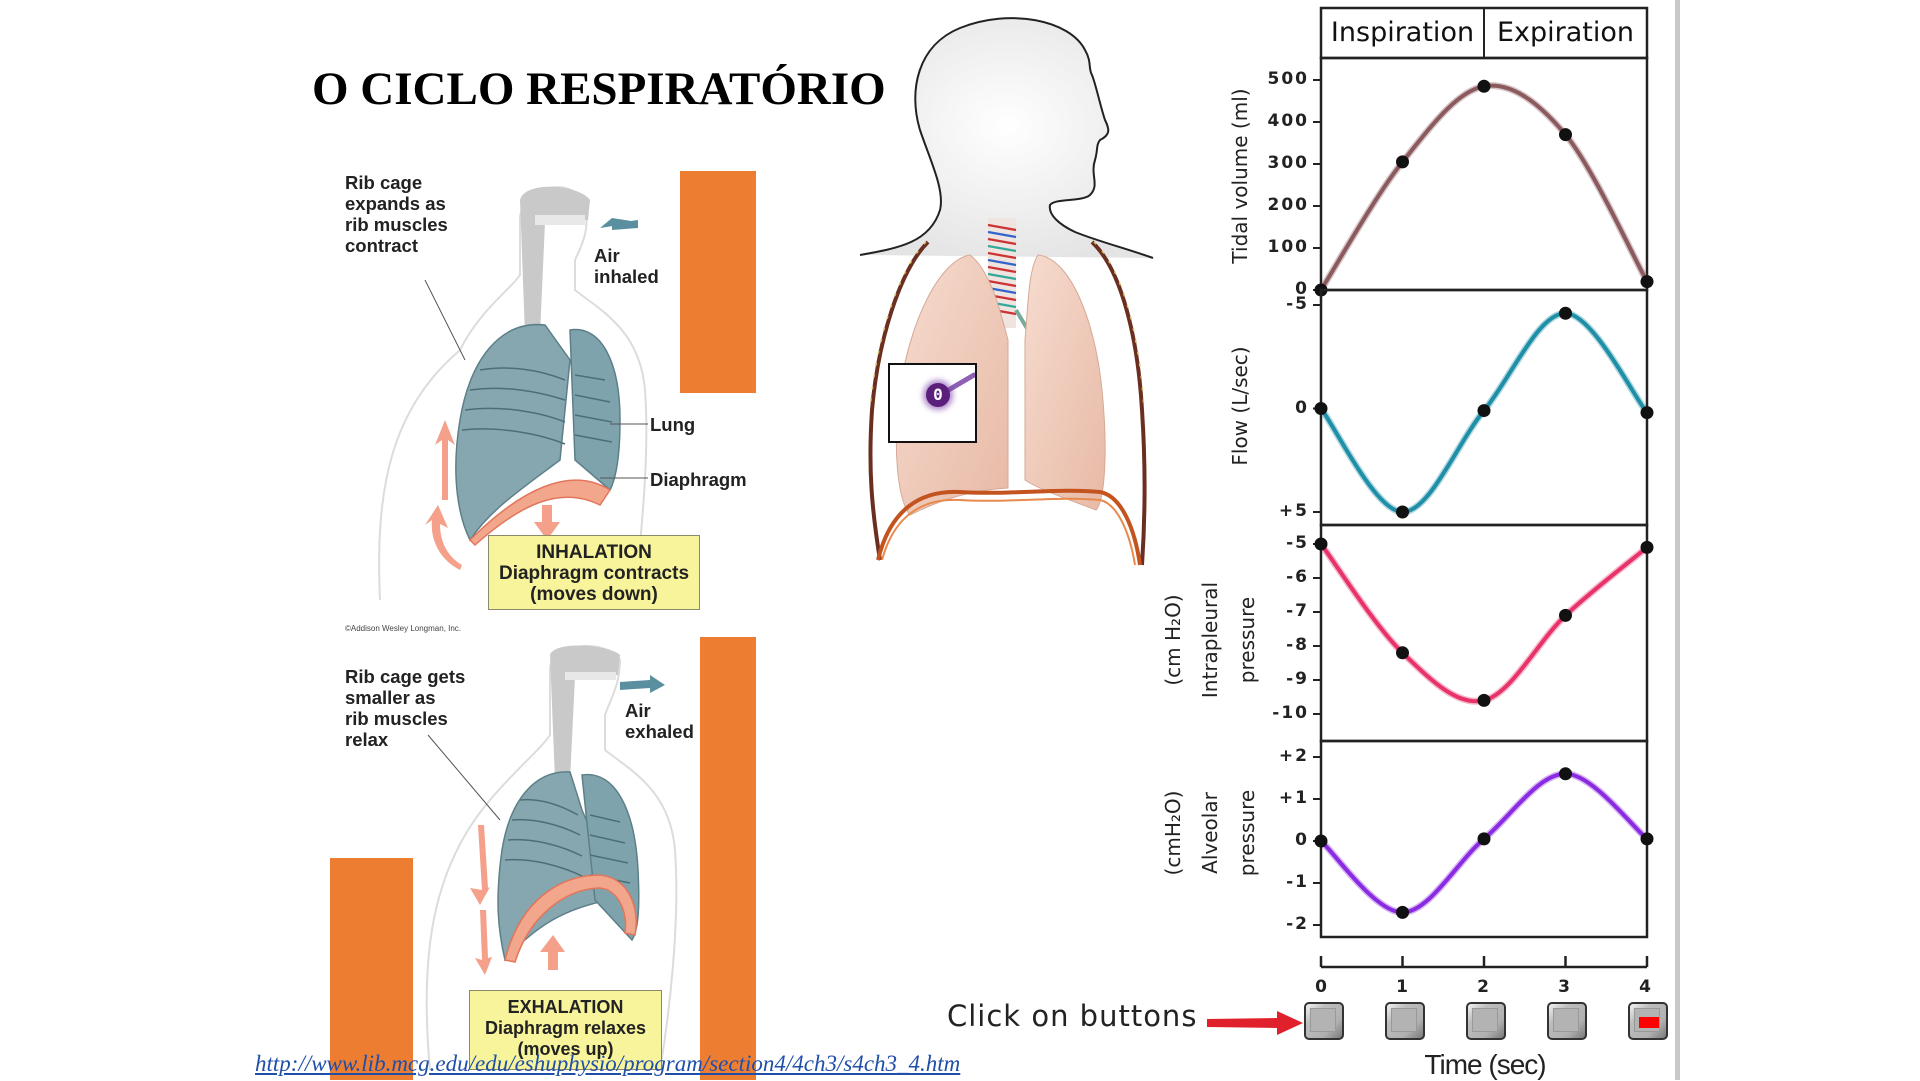  I want to click on inhalation-illustration, so click(513, 393).